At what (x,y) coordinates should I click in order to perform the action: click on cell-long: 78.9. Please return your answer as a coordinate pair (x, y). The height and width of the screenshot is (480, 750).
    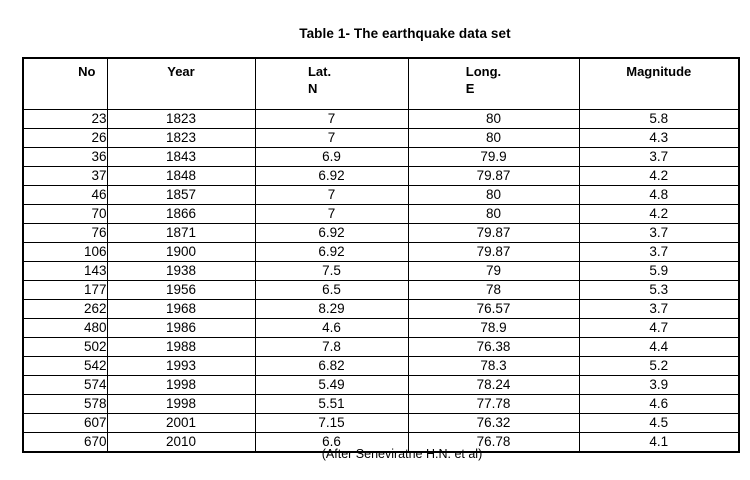
    Looking at the image, I should click on (493, 327).